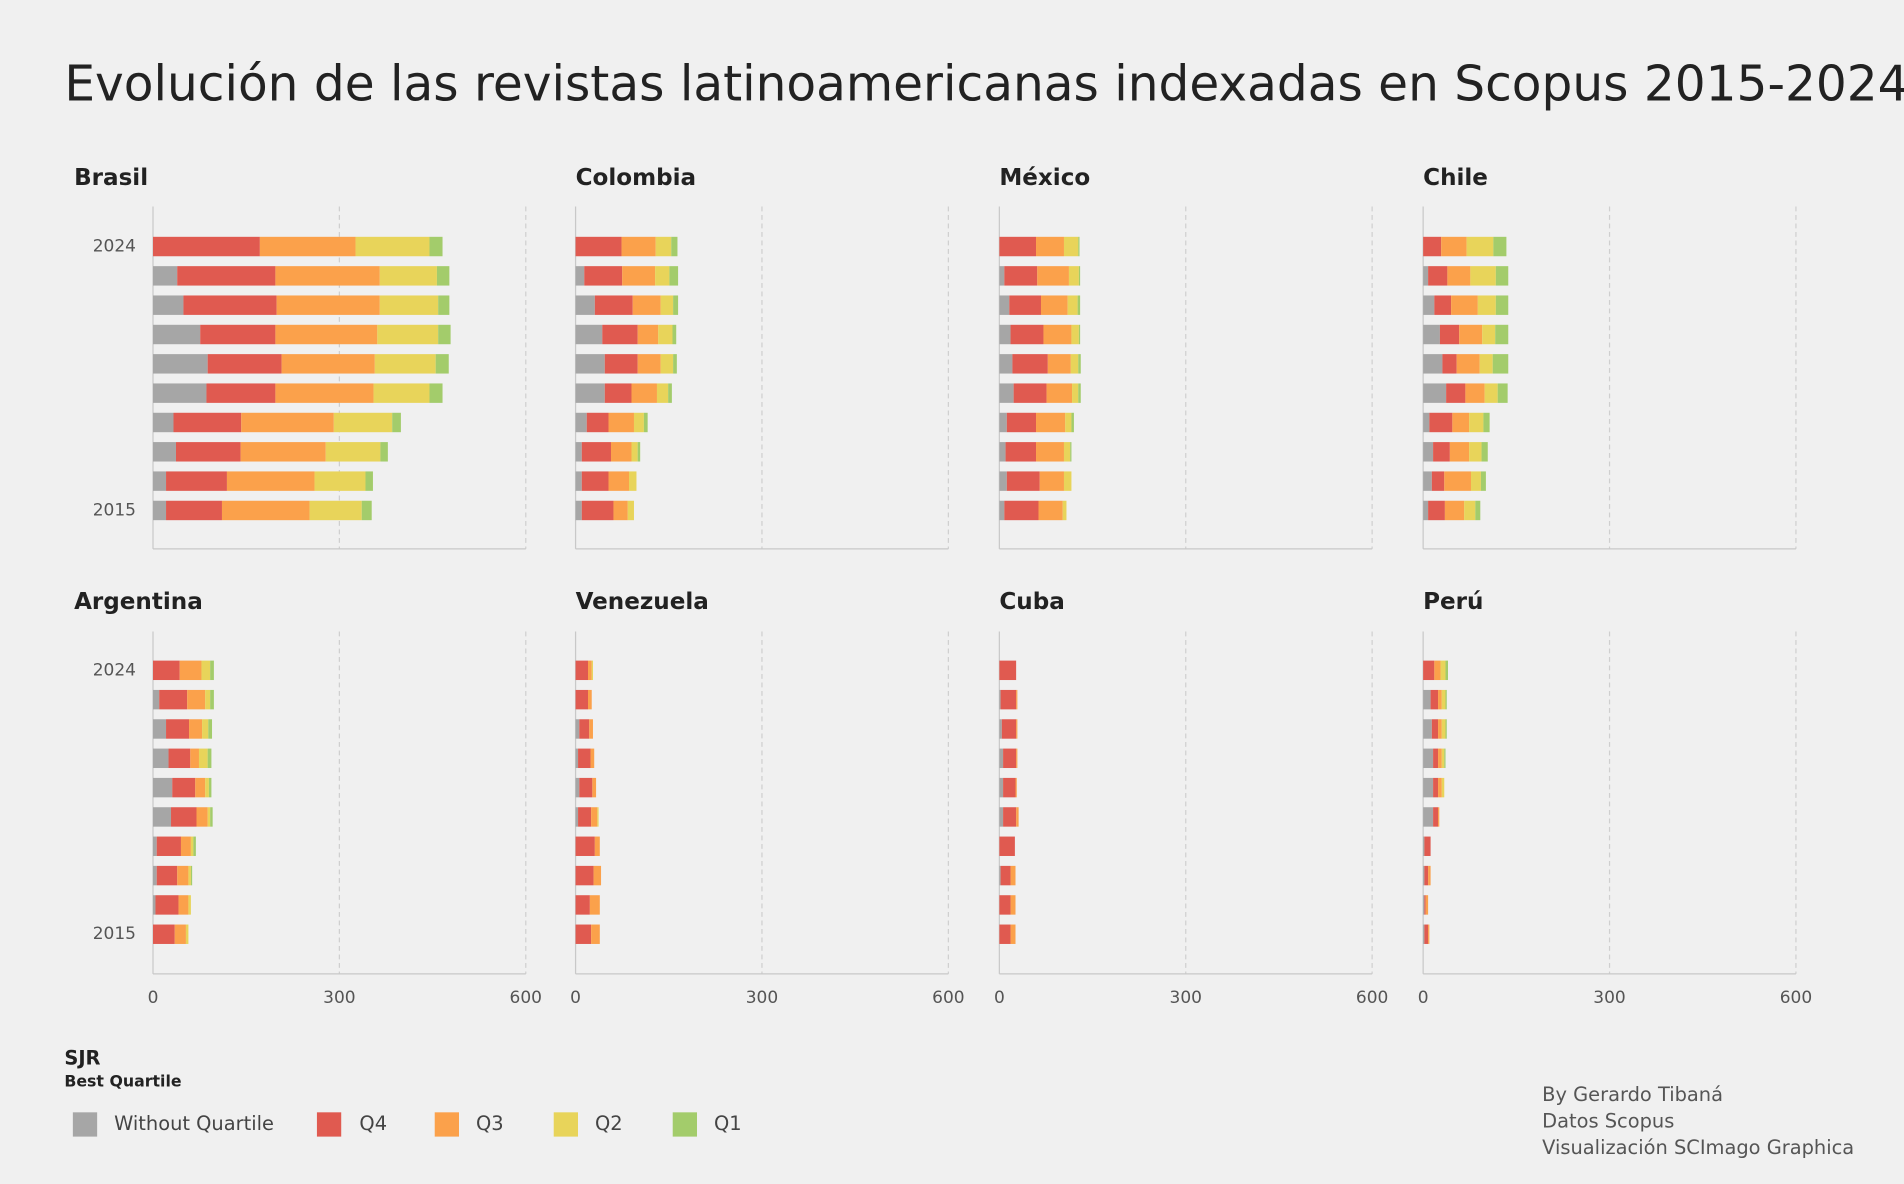 The image size is (1904, 1184). I want to click on x-tick-label: 300, so click(762, 998).